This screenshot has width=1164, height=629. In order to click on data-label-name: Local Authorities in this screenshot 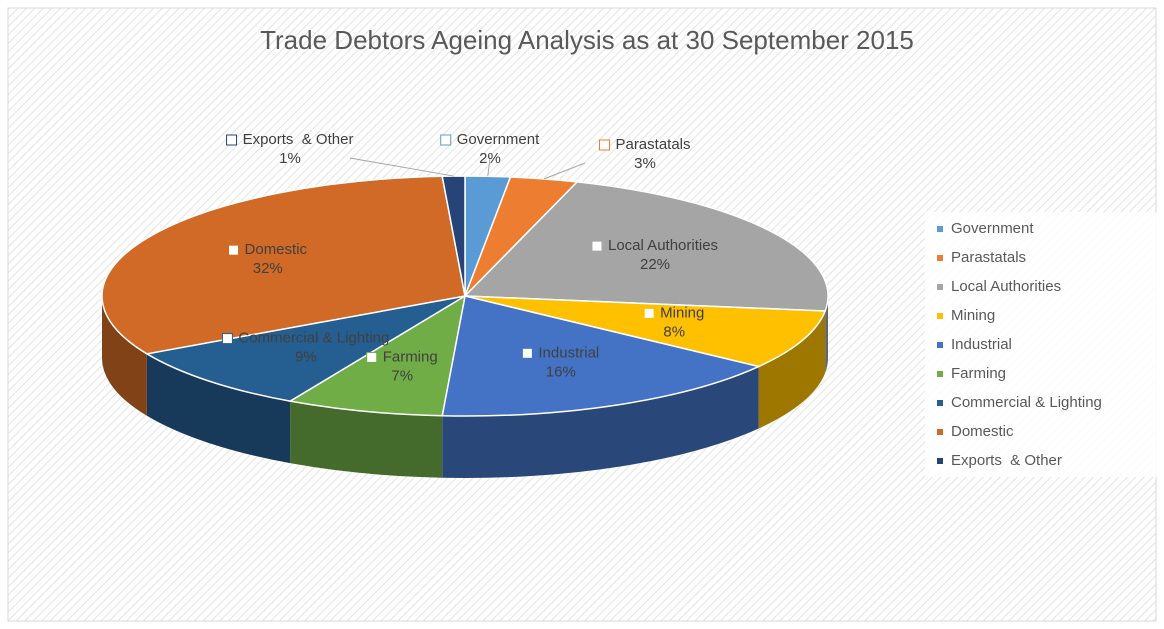, I will do `click(663, 245)`.